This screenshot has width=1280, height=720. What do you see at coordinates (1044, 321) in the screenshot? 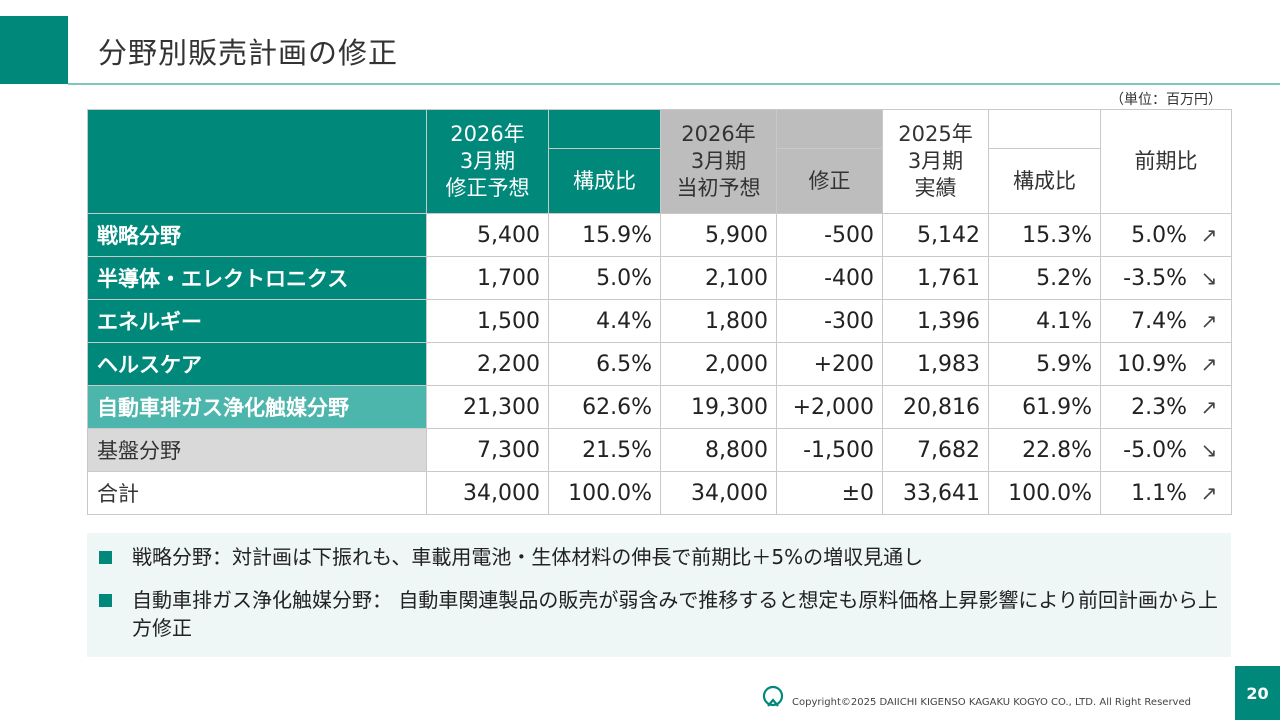
I see `cell-actual-ratio: 4.1%` at bounding box center [1044, 321].